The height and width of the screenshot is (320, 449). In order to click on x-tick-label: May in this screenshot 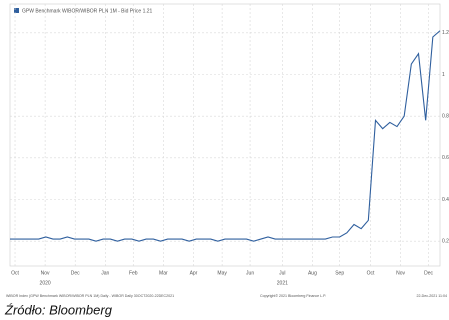, I will do `click(222, 273)`.